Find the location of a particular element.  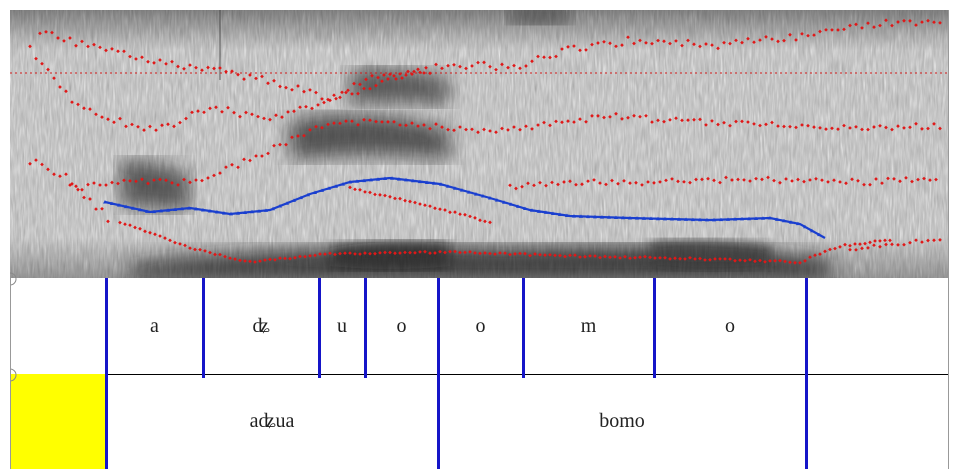

tier-marker-icon is located at coordinates (13, 375).